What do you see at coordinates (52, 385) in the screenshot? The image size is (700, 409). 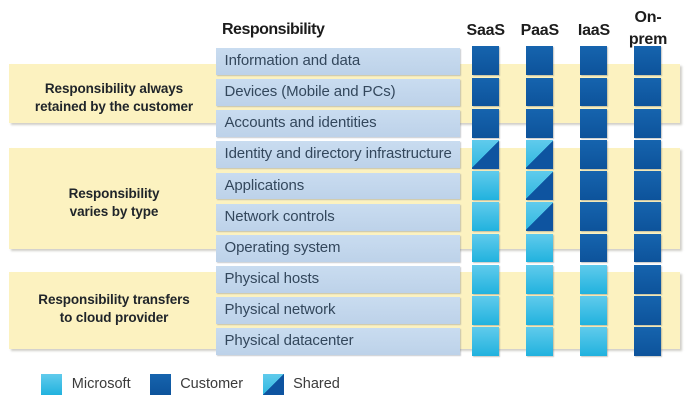 I see `legend-swatch-microsoft` at bounding box center [52, 385].